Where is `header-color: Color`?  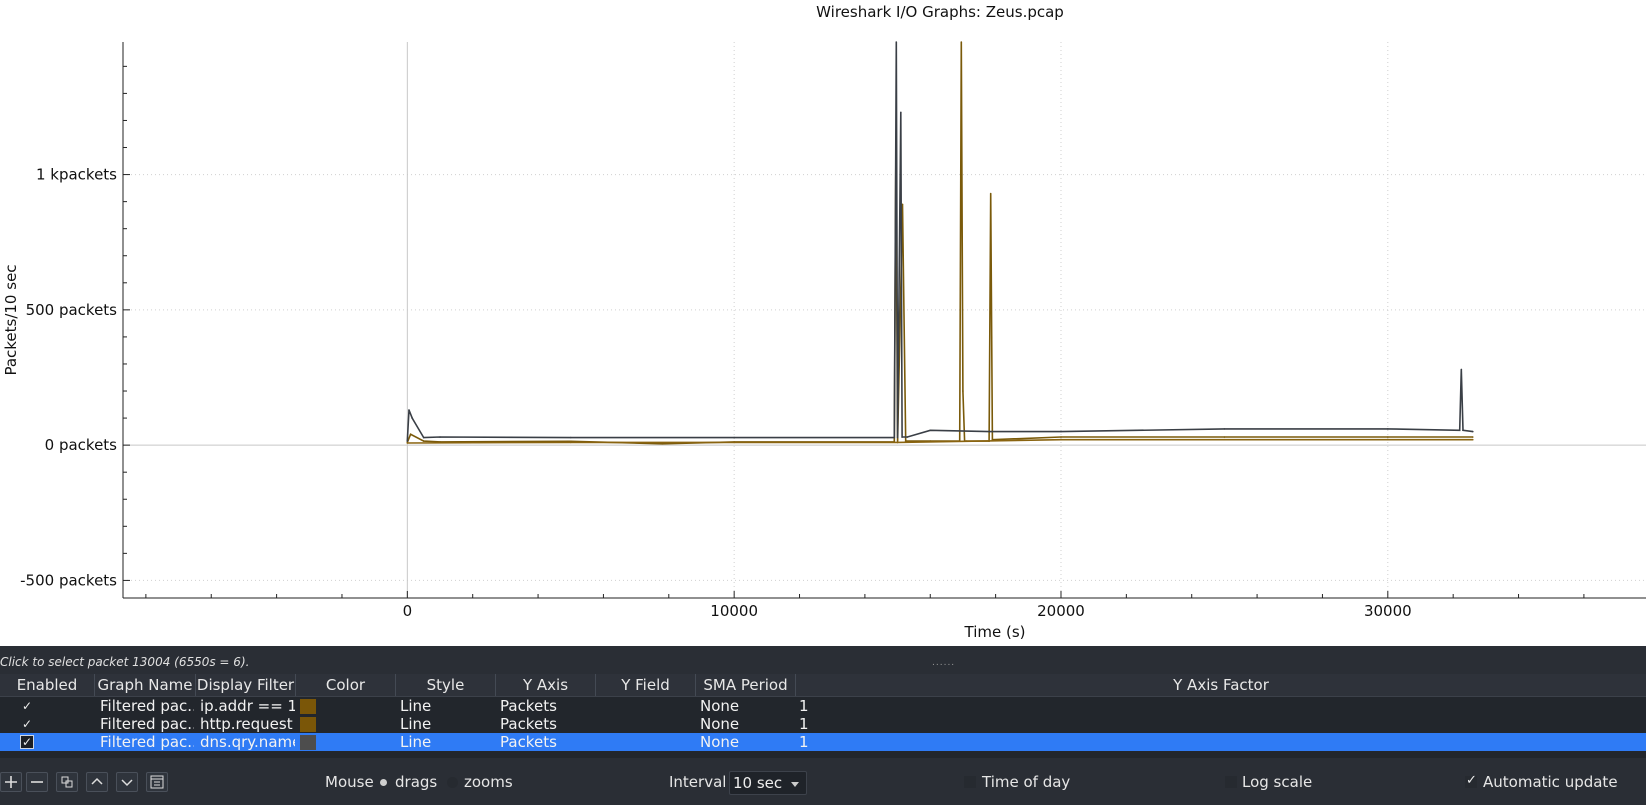 header-color: Color is located at coordinates (346, 685).